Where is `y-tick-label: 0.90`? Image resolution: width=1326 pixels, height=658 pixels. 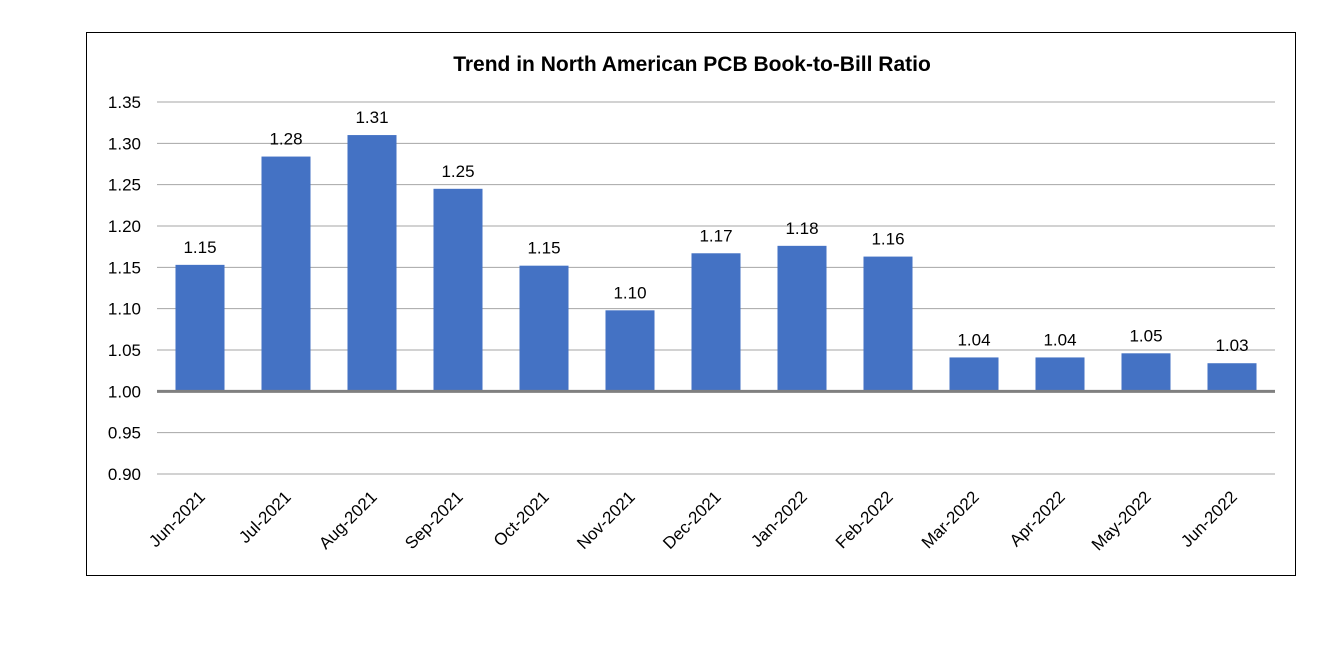
y-tick-label: 0.90 is located at coordinates (124, 474).